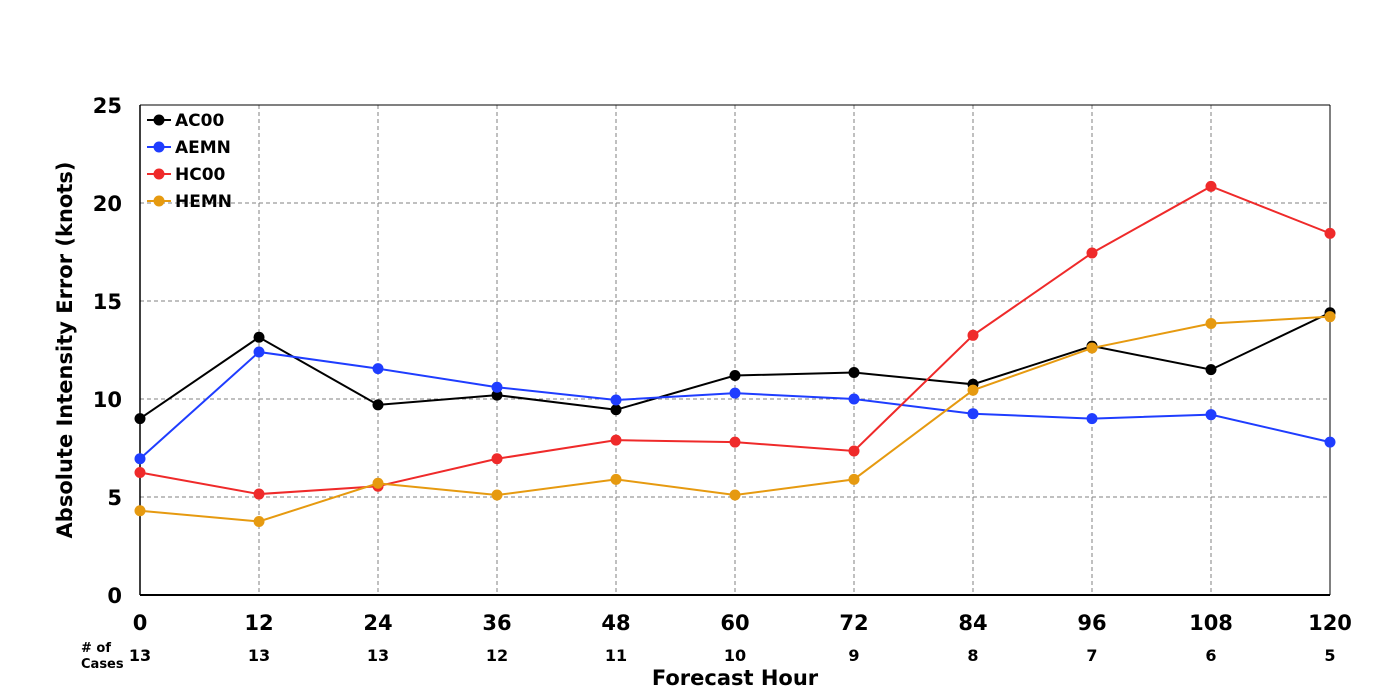 This screenshot has height=700, width=1400. Describe the element at coordinates (107, 400) in the screenshot. I see `y-tick-label: 10` at that location.